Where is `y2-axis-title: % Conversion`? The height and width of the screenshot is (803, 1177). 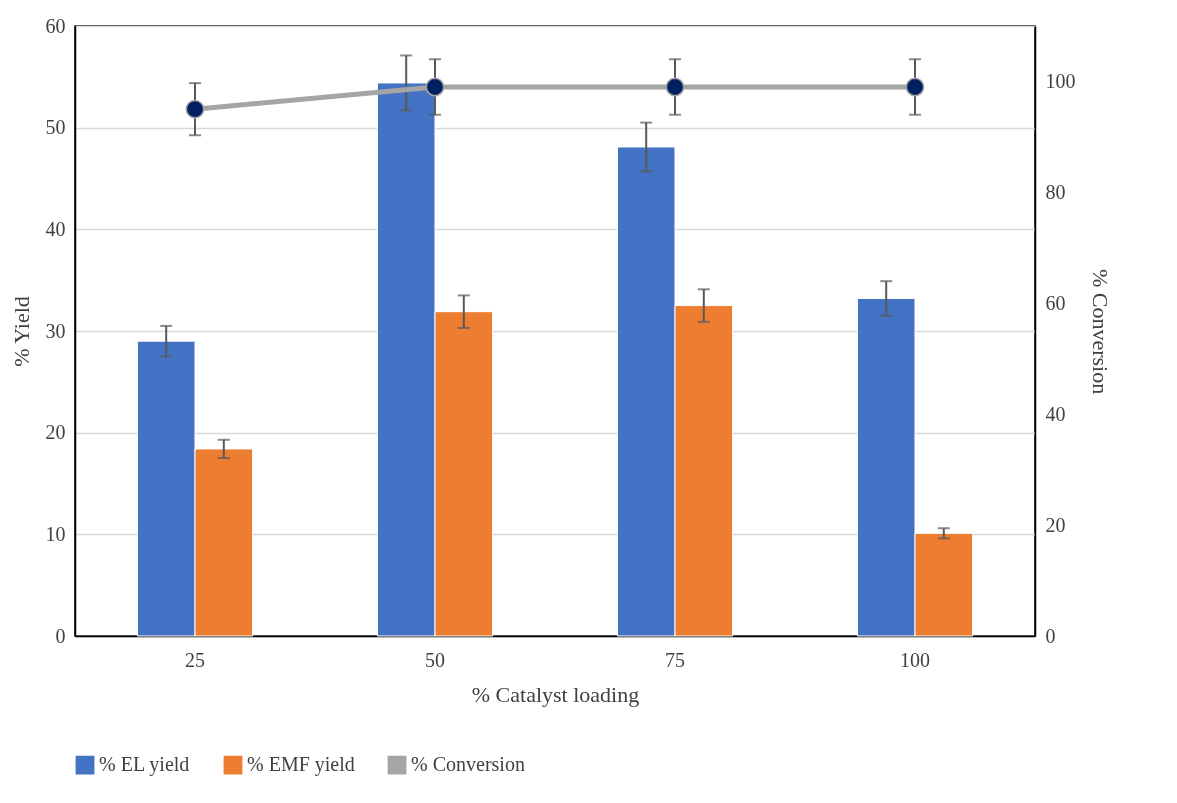
y2-axis-title: % Conversion is located at coordinates (1100, 331).